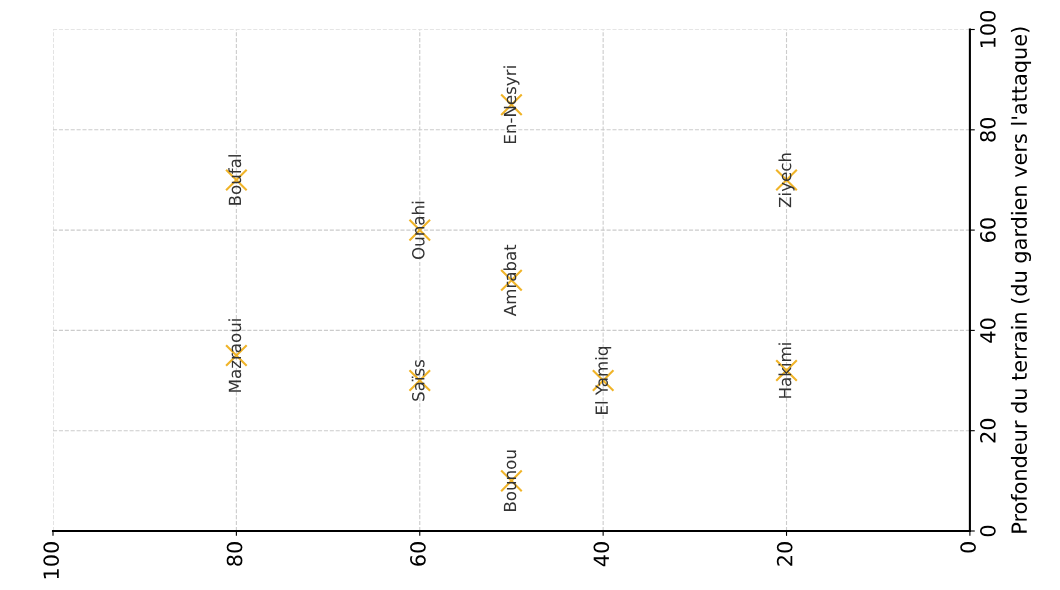 The image size is (1060, 590). I want to click on annotation: Bounou, so click(510, 480).